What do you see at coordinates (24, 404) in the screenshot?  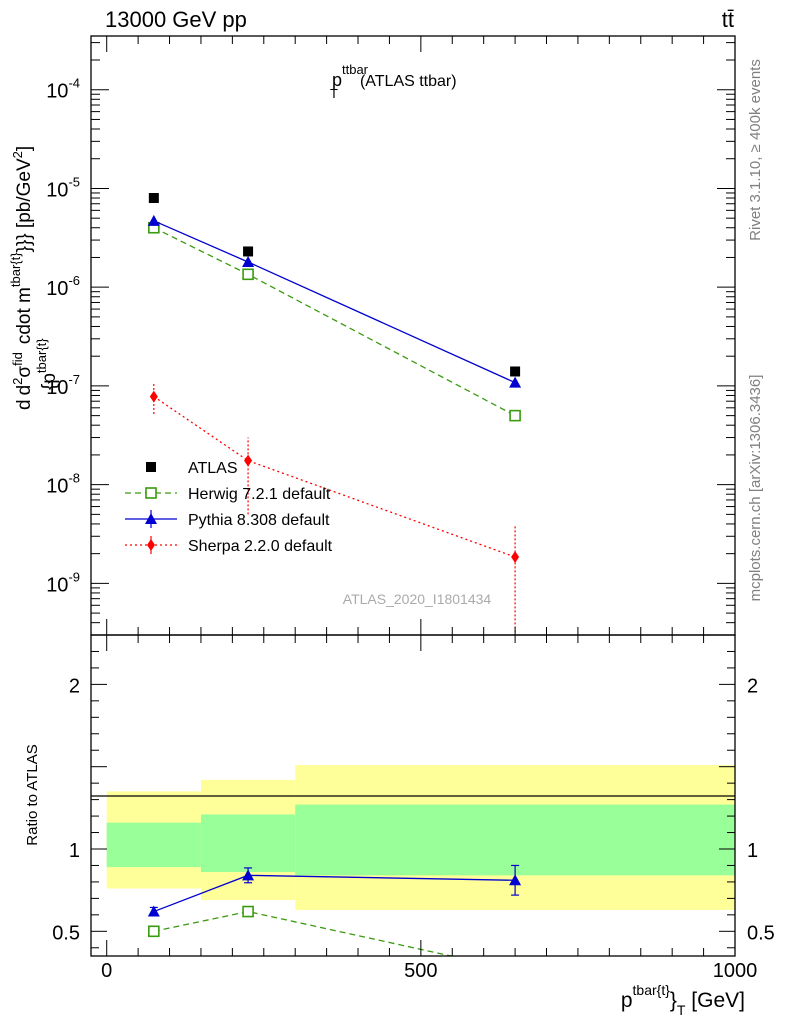 I see `ylabel-d: d` at bounding box center [24, 404].